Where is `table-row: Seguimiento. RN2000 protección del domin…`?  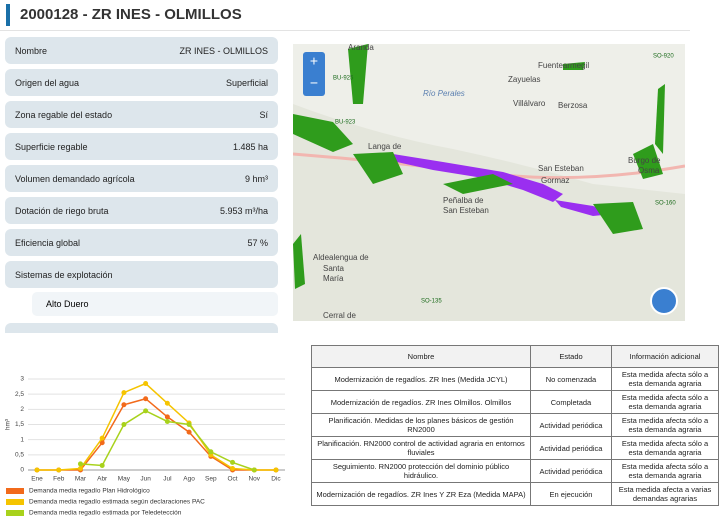
table-row: Seguimiento. RN2000 protección del domin… is located at coordinates (515, 471).